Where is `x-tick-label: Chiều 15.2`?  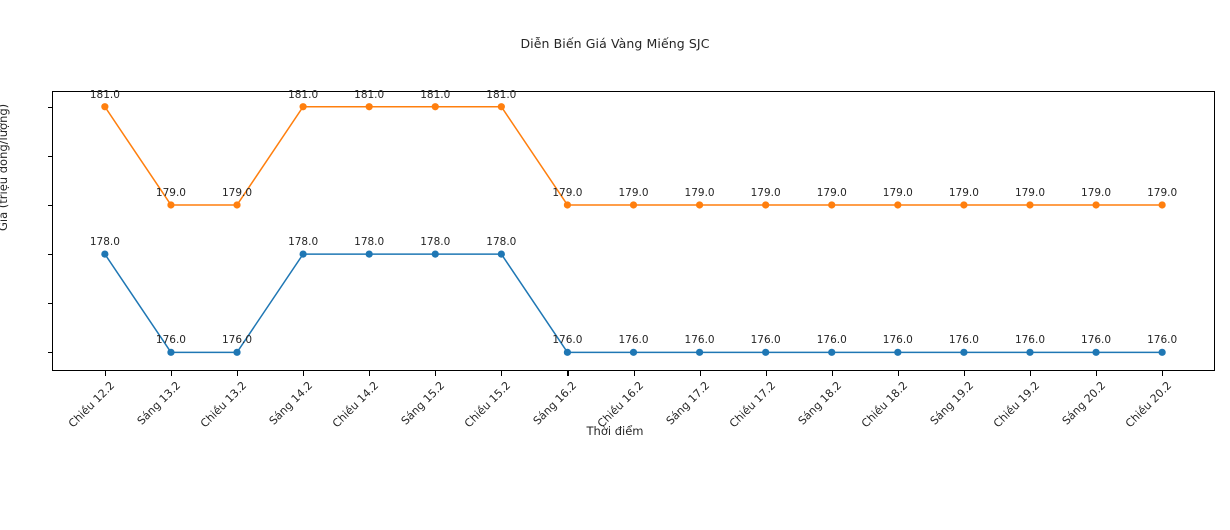
x-tick-label: Chiều 15.2 is located at coordinates (488, 405).